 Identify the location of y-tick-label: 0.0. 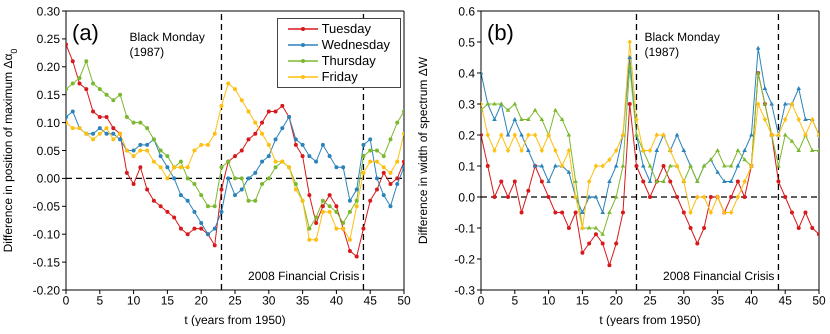
(467, 197).